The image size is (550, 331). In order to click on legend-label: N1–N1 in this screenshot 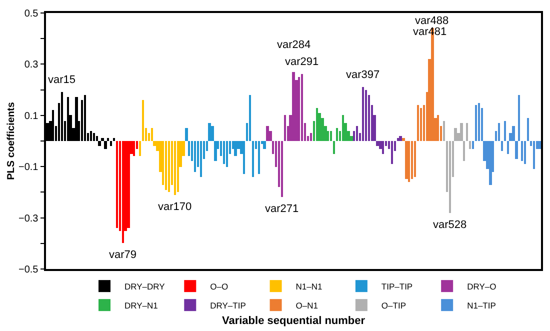, I will do `click(309, 286)`.